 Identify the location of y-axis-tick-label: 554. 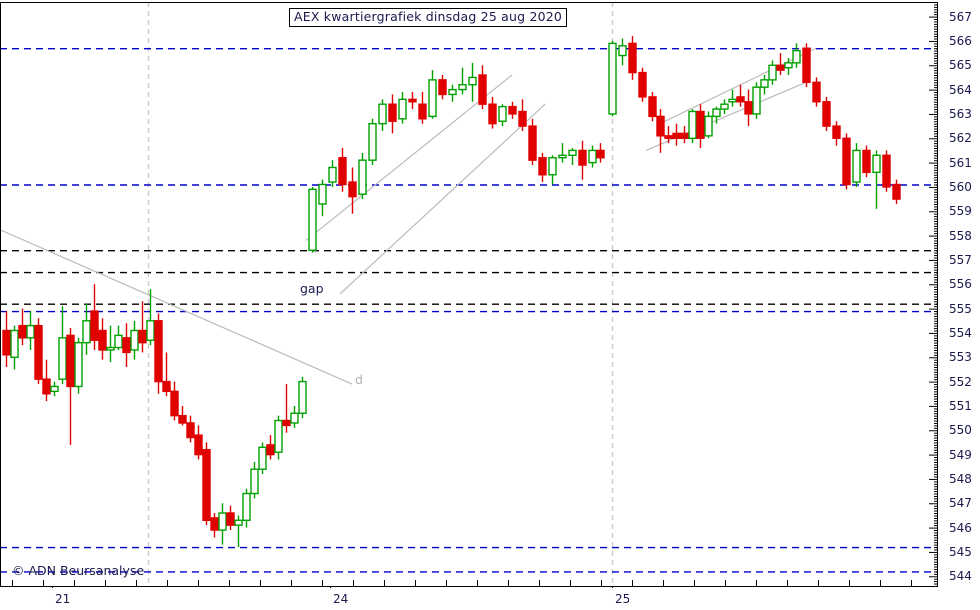
(960, 332).